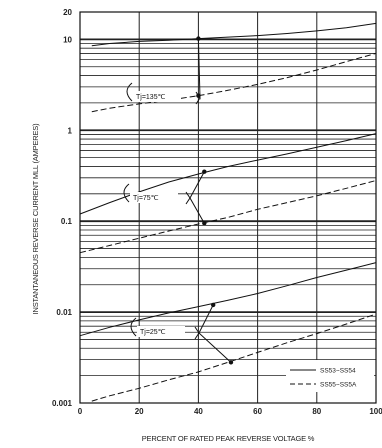 The width and height of the screenshot is (382, 448). What do you see at coordinates (375, 411) in the screenshot?
I see `x-tick-label: 100` at bounding box center [375, 411].